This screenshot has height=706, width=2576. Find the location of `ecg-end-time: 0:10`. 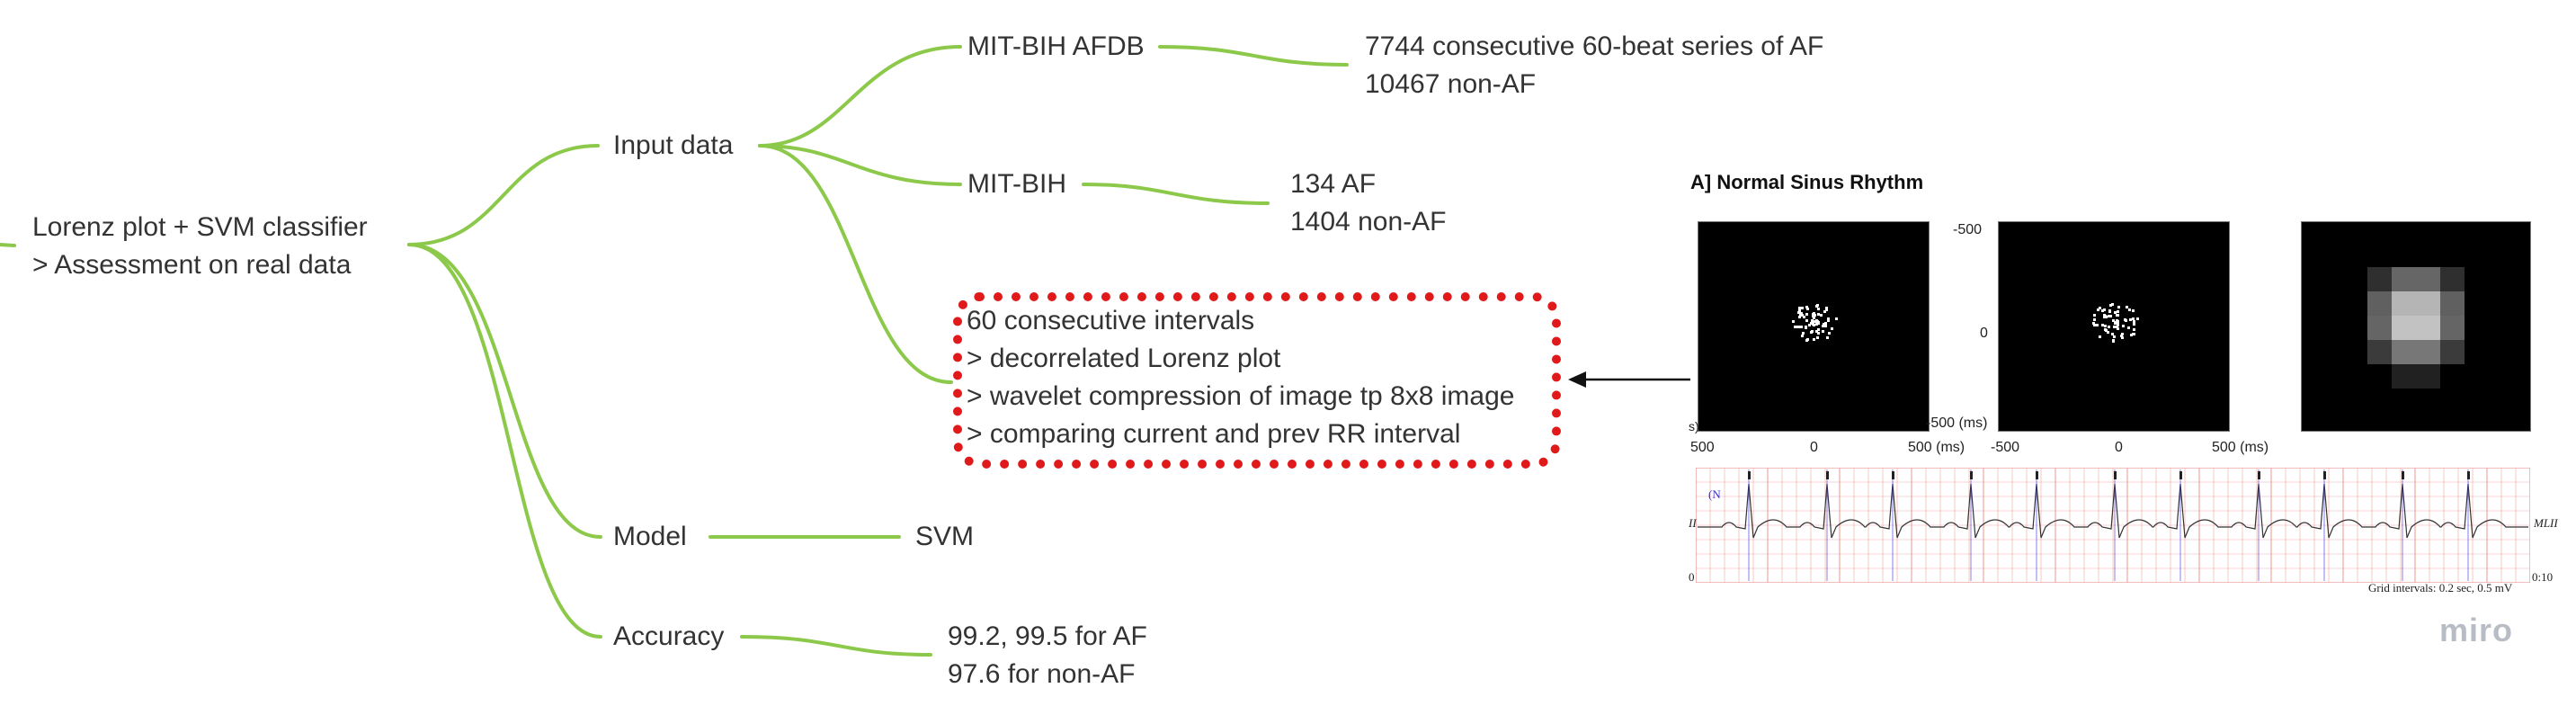

ecg-end-time: 0:10 is located at coordinates (2543, 577).